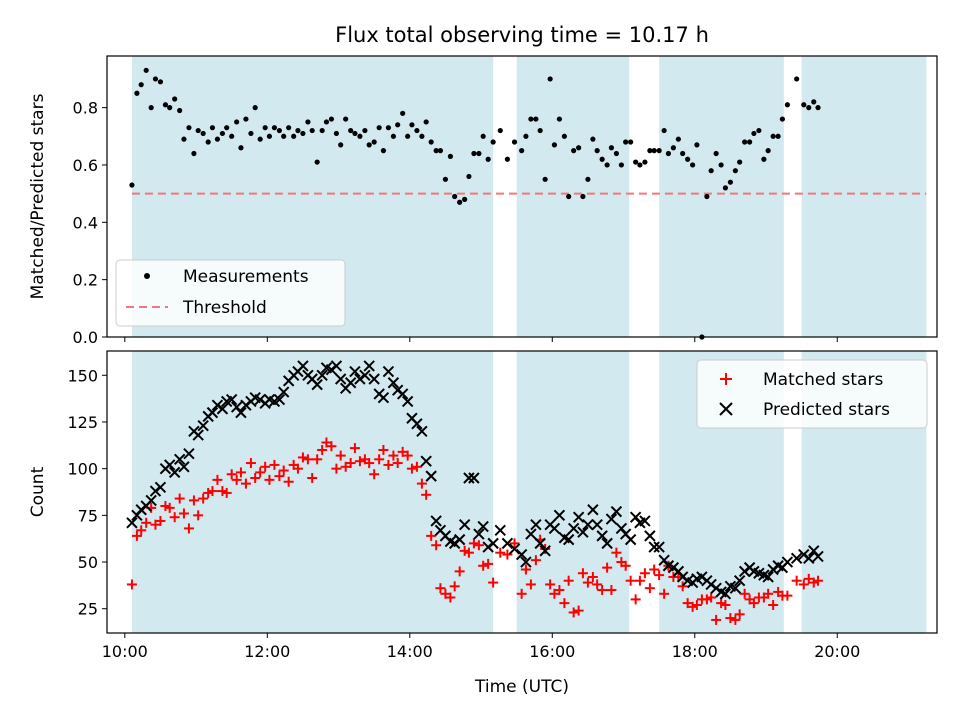  Describe the element at coordinates (230, 293) in the screenshot. I see `top-legend-box` at that location.